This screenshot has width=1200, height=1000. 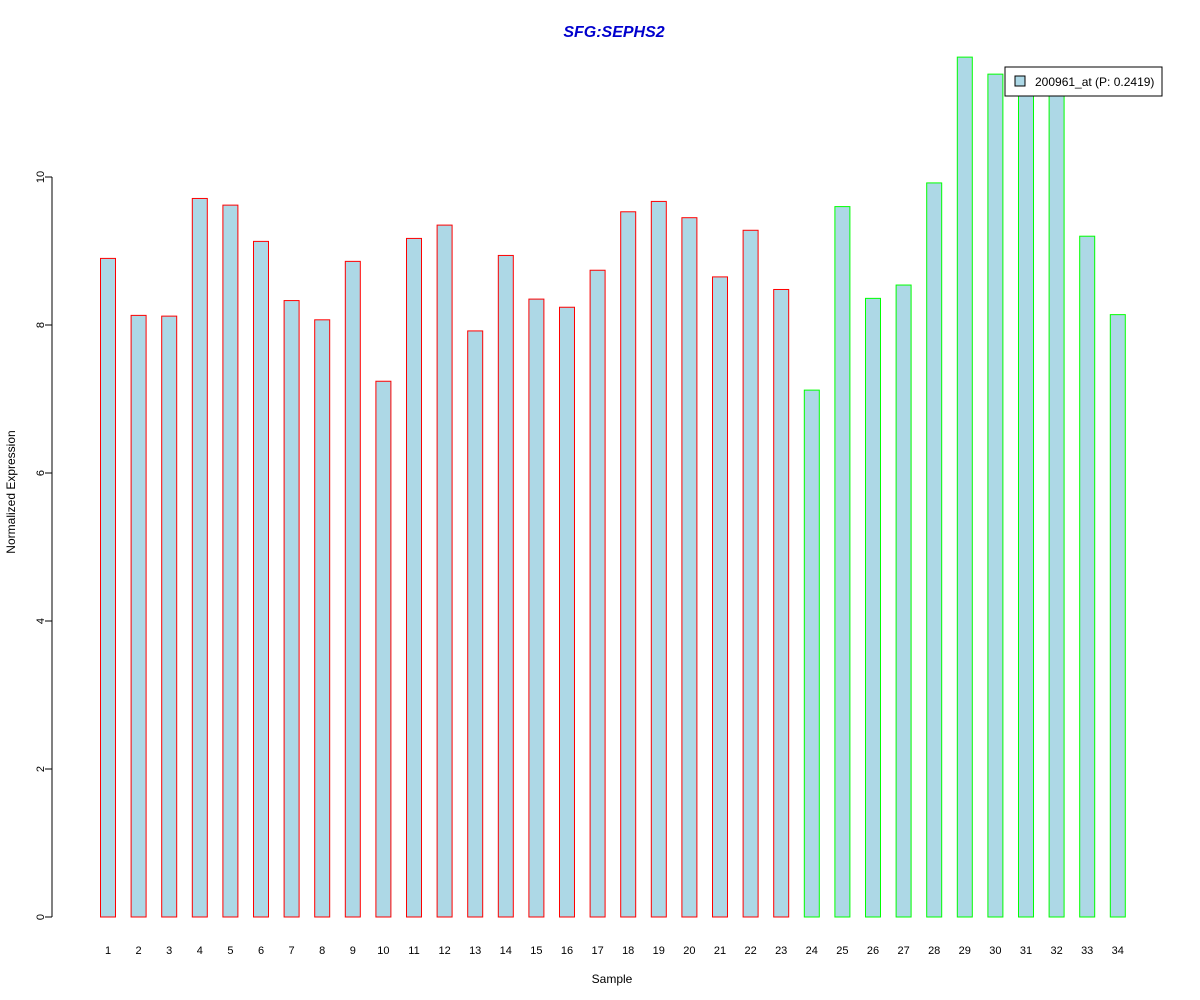 What do you see at coordinates (1026, 951) in the screenshot?
I see `x-axis-tick-label: 31` at bounding box center [1026, 951].